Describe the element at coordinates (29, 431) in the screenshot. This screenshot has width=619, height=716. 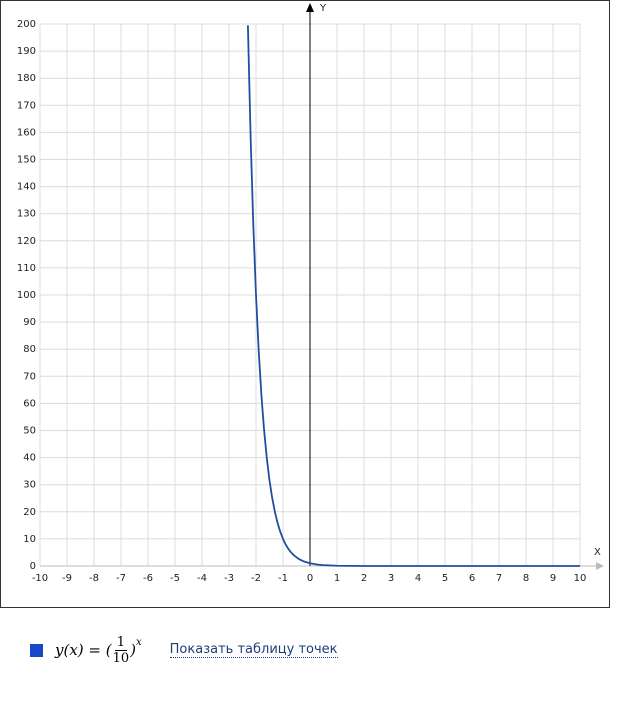
I see `y-tick-label: 50` at that location.